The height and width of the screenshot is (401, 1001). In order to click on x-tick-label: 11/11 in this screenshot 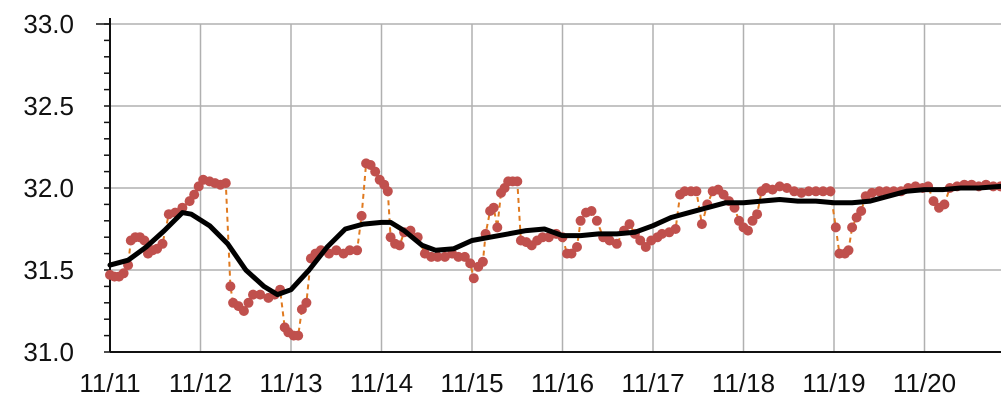, I will do `click(109, 383)`.